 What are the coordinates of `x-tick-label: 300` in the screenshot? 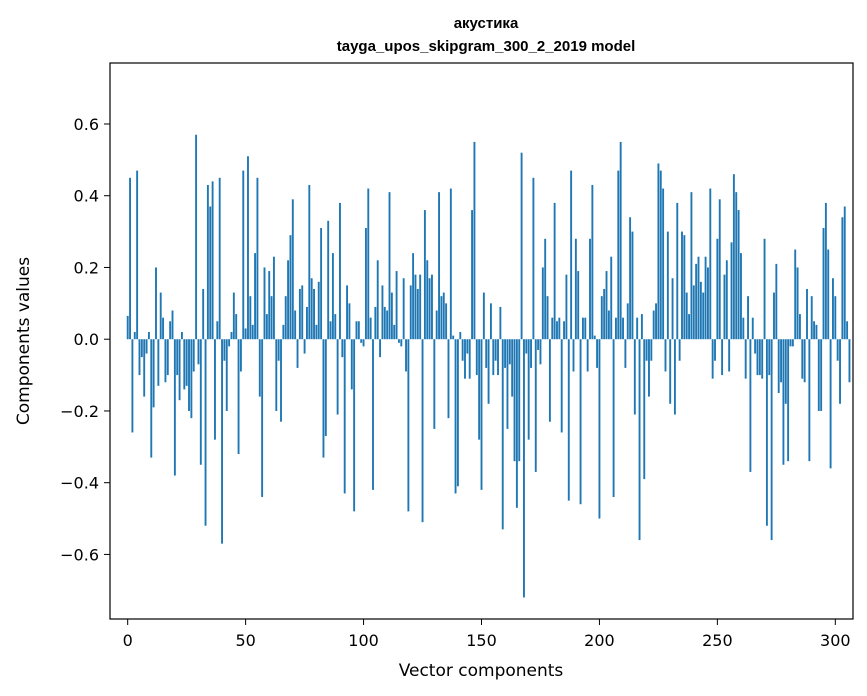 It's located at (835, 640).